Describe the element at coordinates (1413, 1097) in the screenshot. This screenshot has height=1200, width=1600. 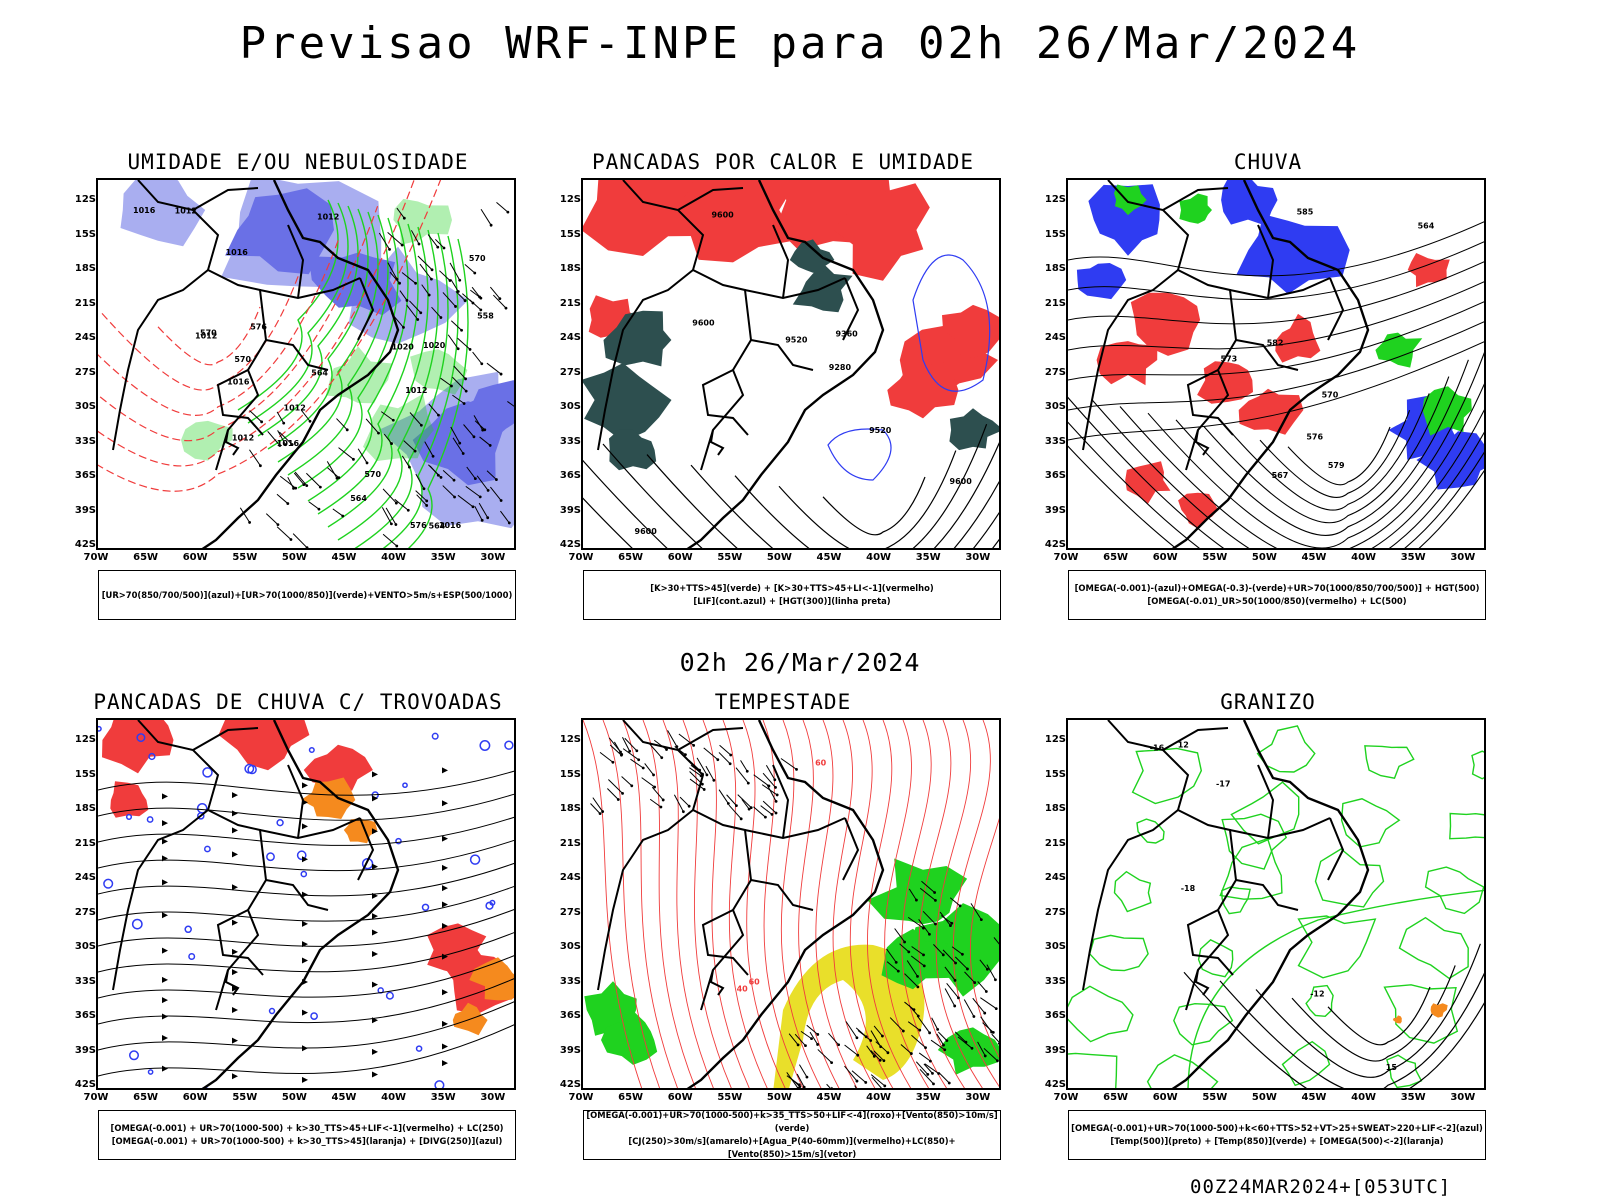
I see `longitude-label: 35W` at that location.